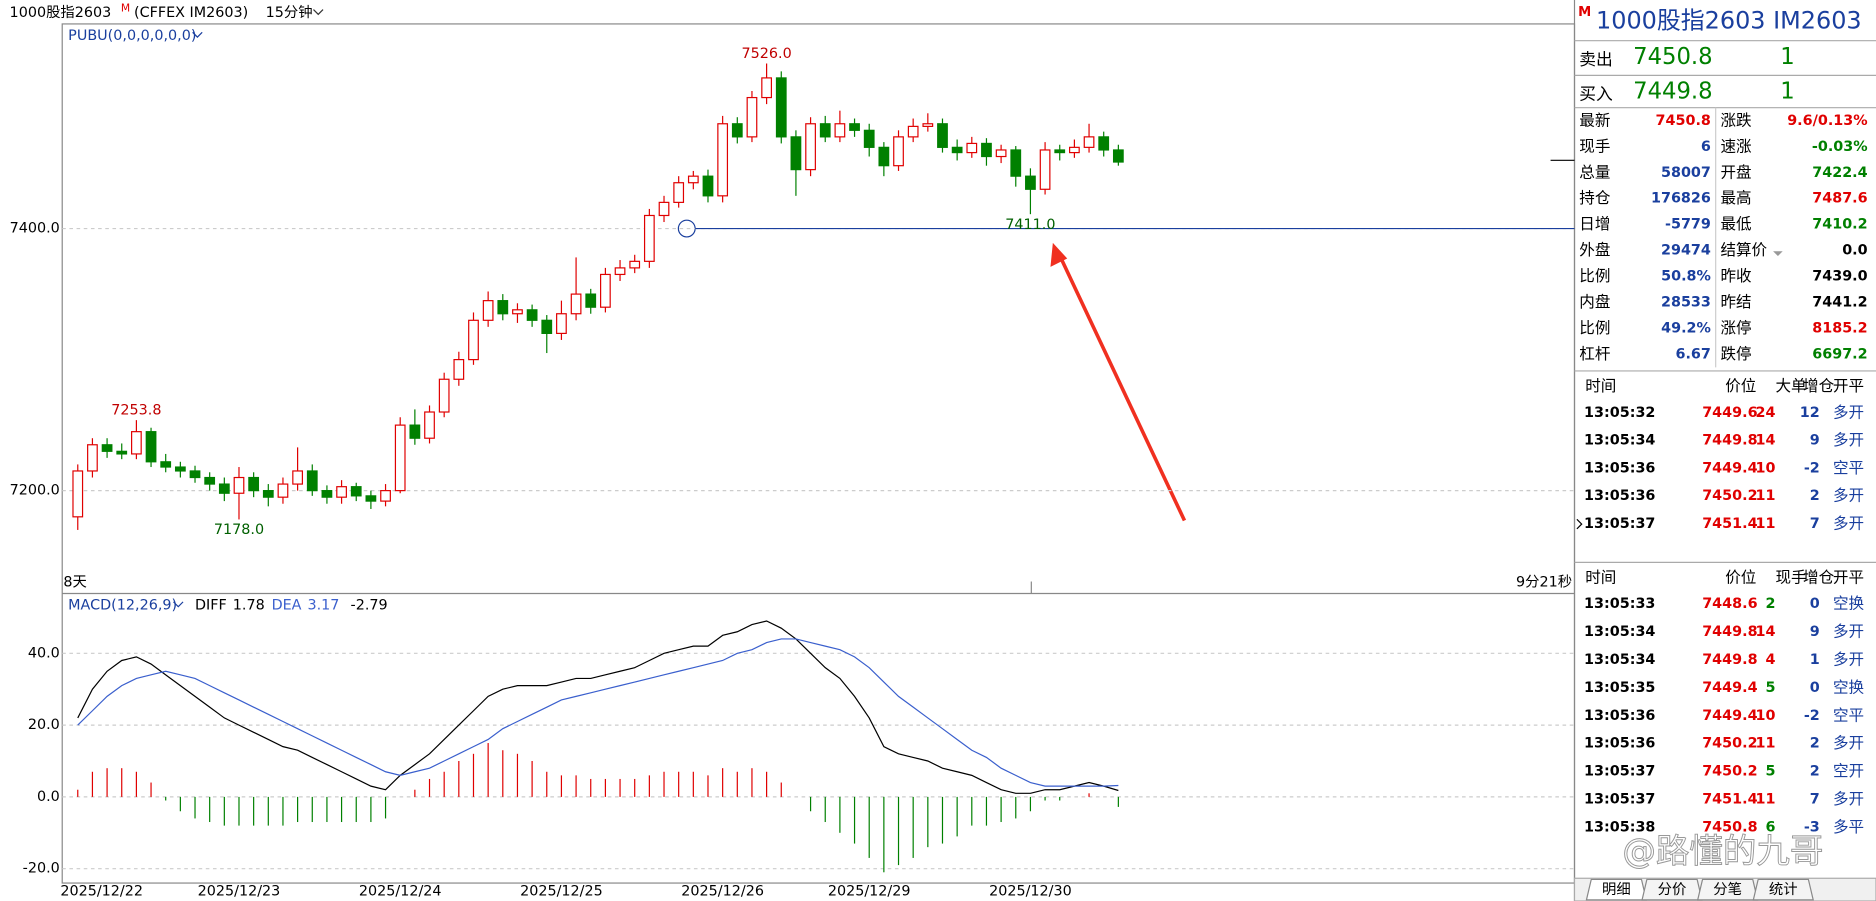  I want to click on table-cell: 1, so click(1815, 660).